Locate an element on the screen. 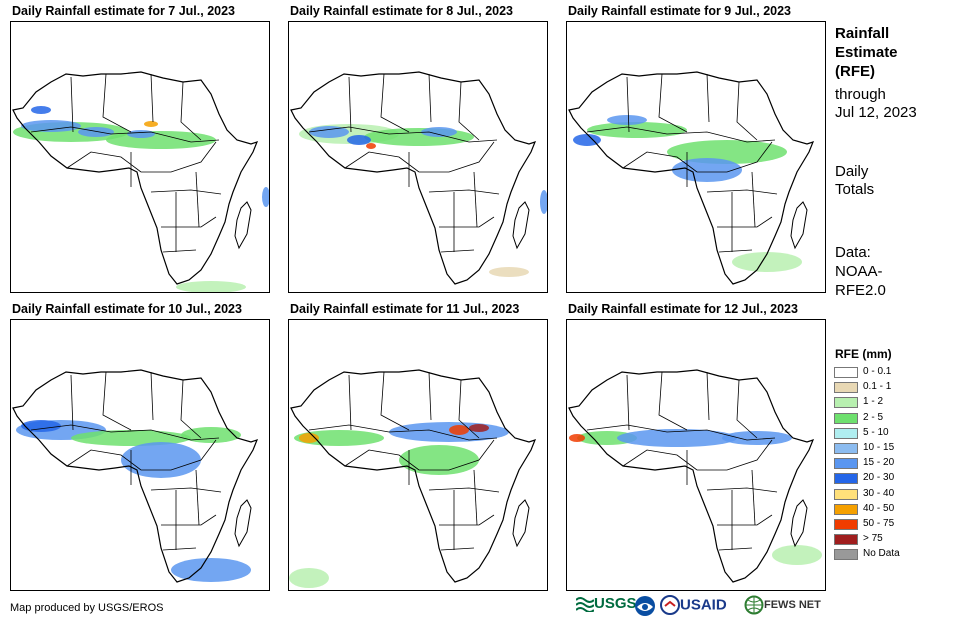 The image size is (967, 626). sidebar-data-line-2: NOAA- is located at coordinates (859, 271).